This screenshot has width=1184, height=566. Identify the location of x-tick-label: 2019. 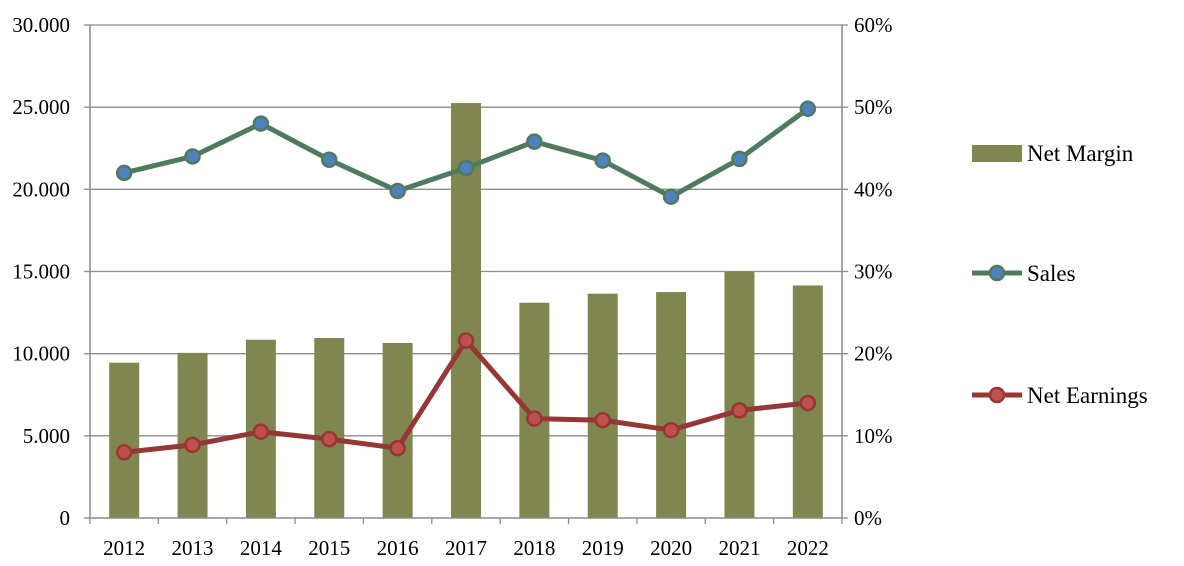
(603, 548).